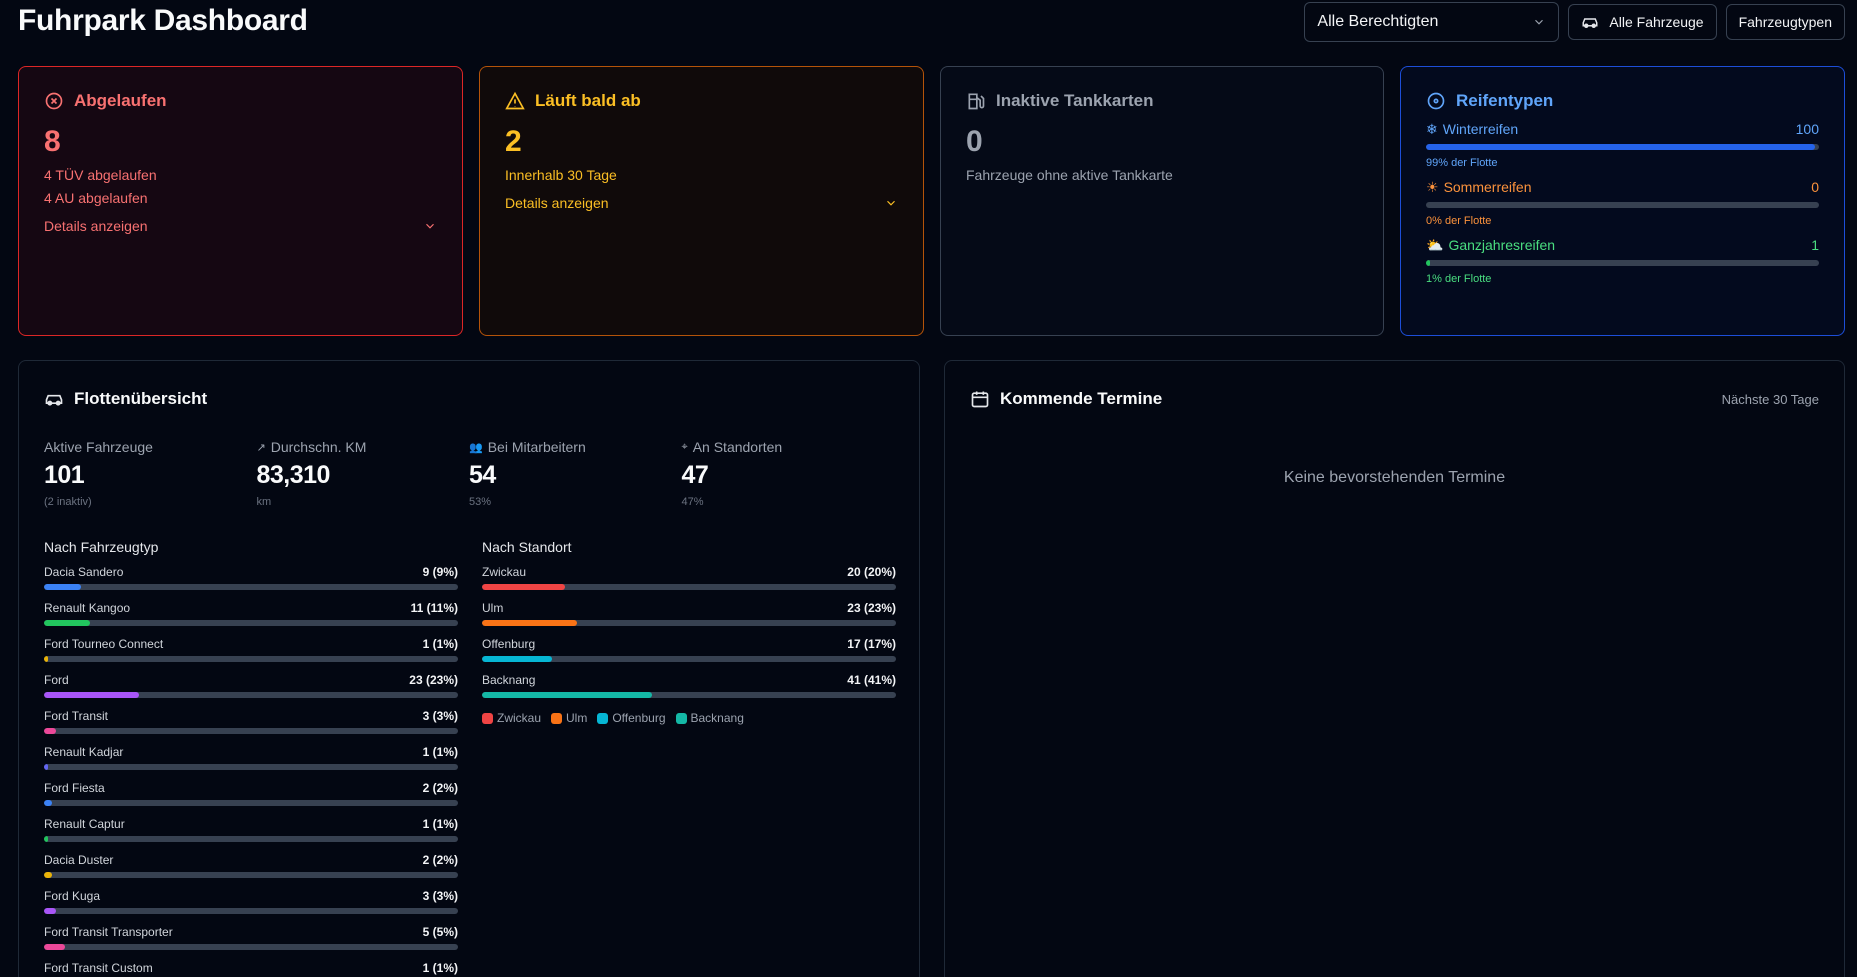 Image resolution: width=1857 pixels, height=977 pixels. I want to click on fleet-stat-label: Aktive Fahrzeuge, so click(98, 447).